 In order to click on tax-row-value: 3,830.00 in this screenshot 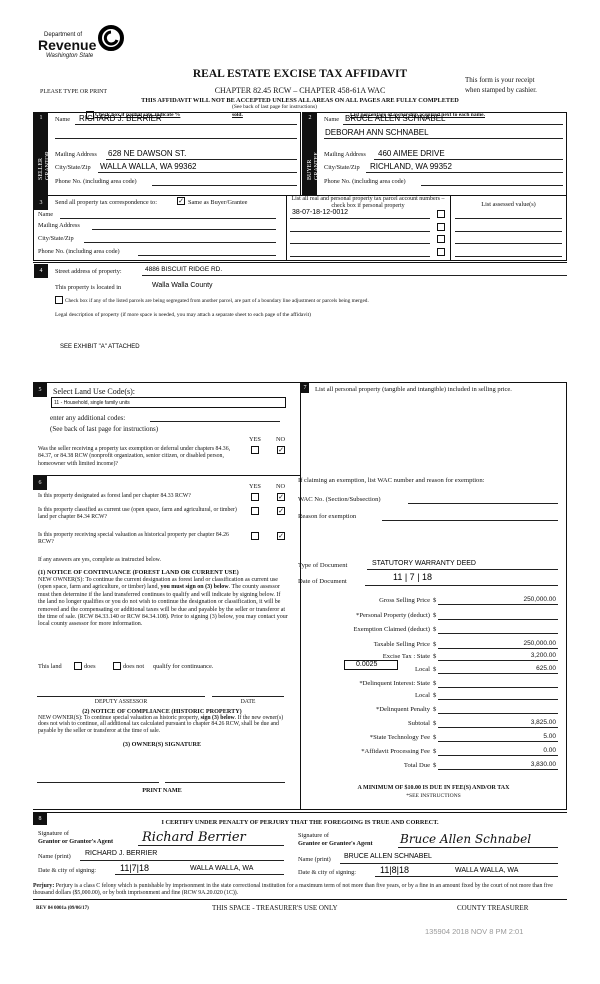, I will do `click(543, 764)`.